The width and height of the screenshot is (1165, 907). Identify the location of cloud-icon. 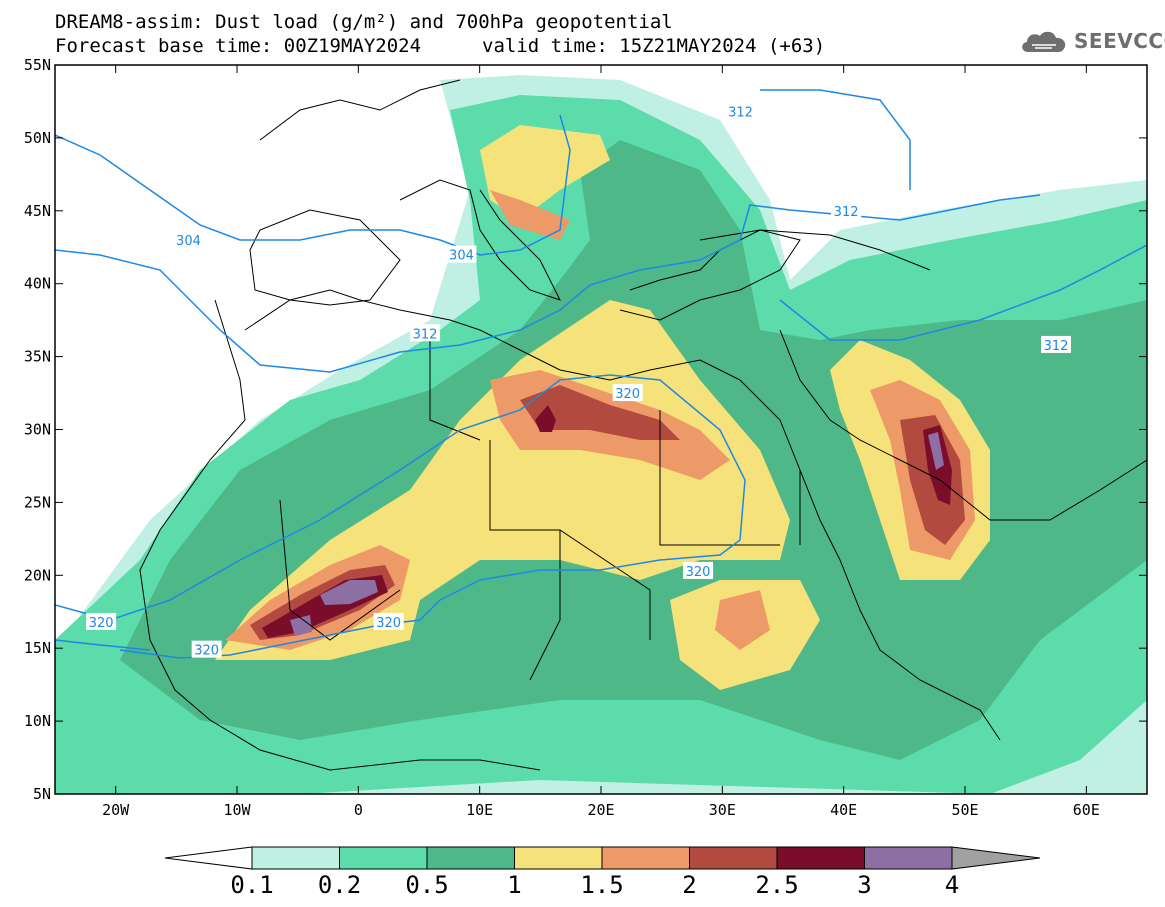
(1044, 41).